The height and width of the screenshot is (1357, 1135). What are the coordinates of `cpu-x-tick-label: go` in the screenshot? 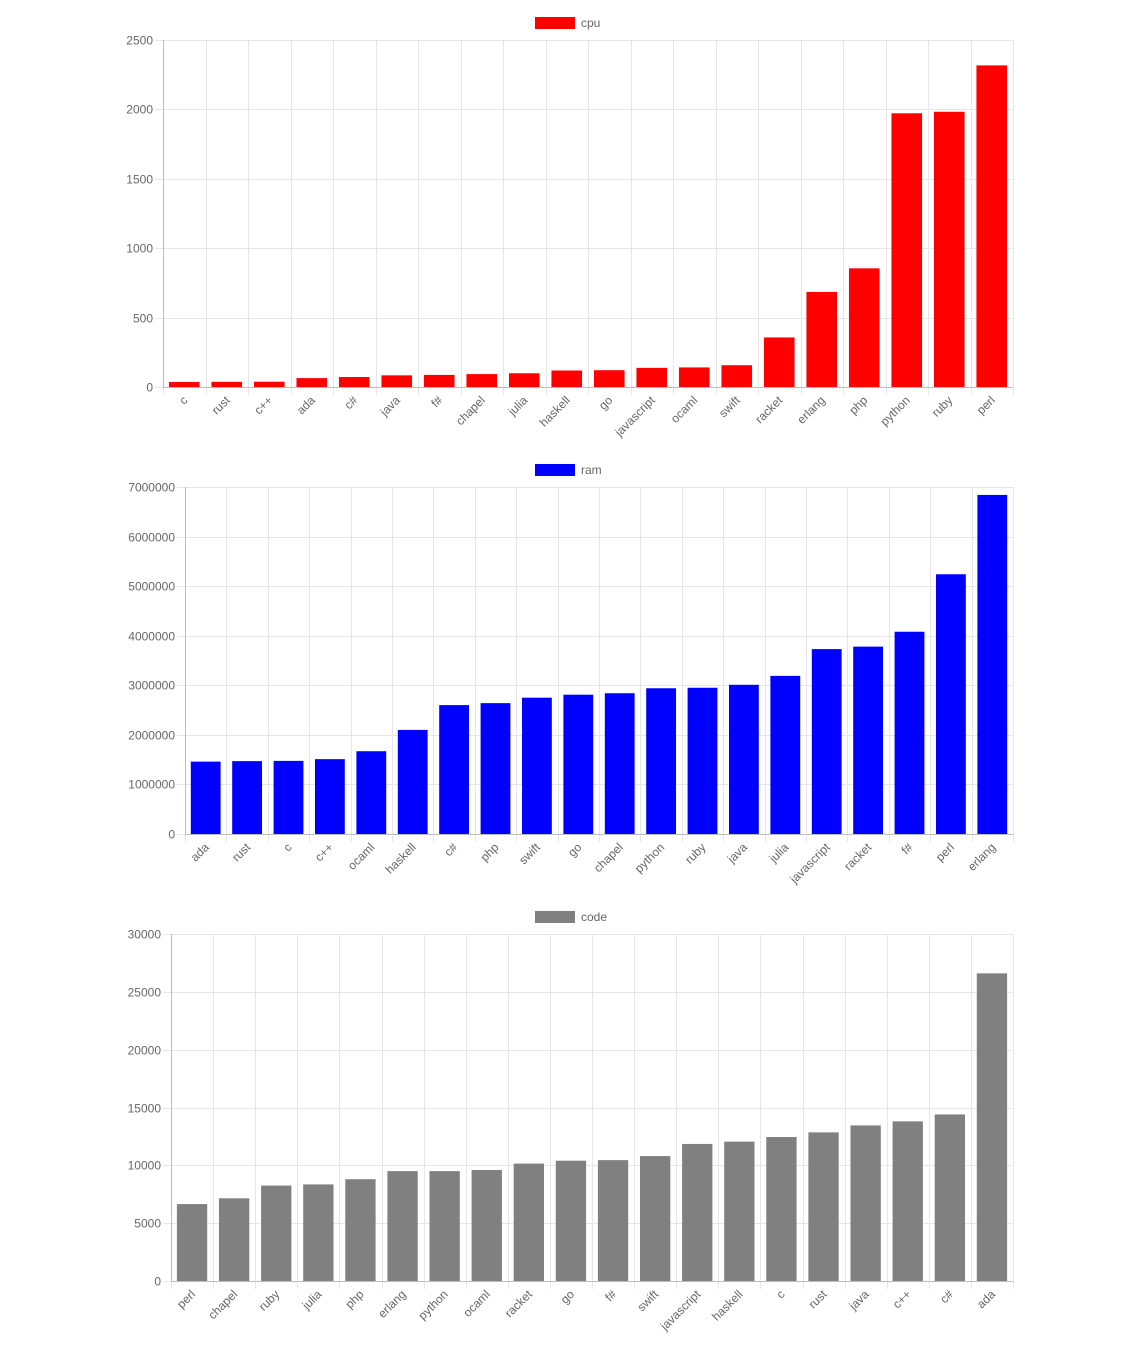 It's located at (606, 403).